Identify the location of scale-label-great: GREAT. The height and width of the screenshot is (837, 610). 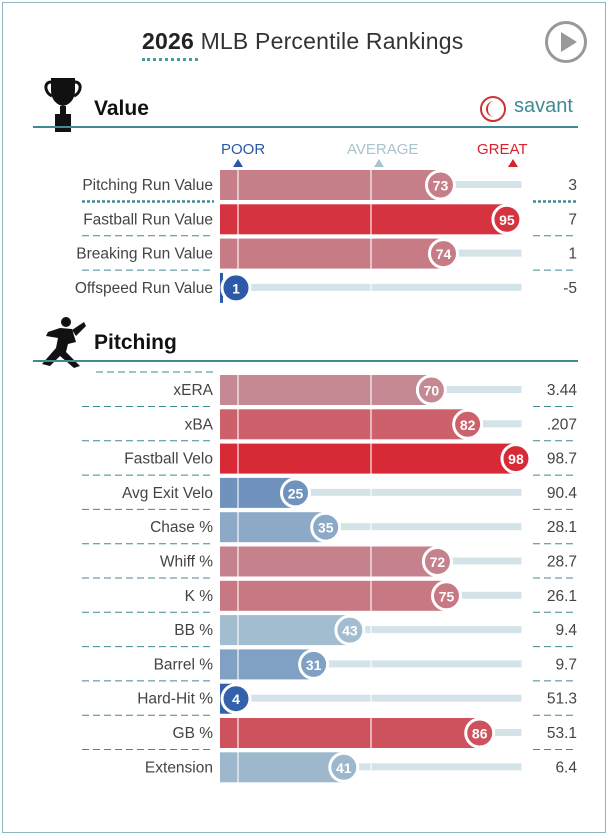
(502, 149).